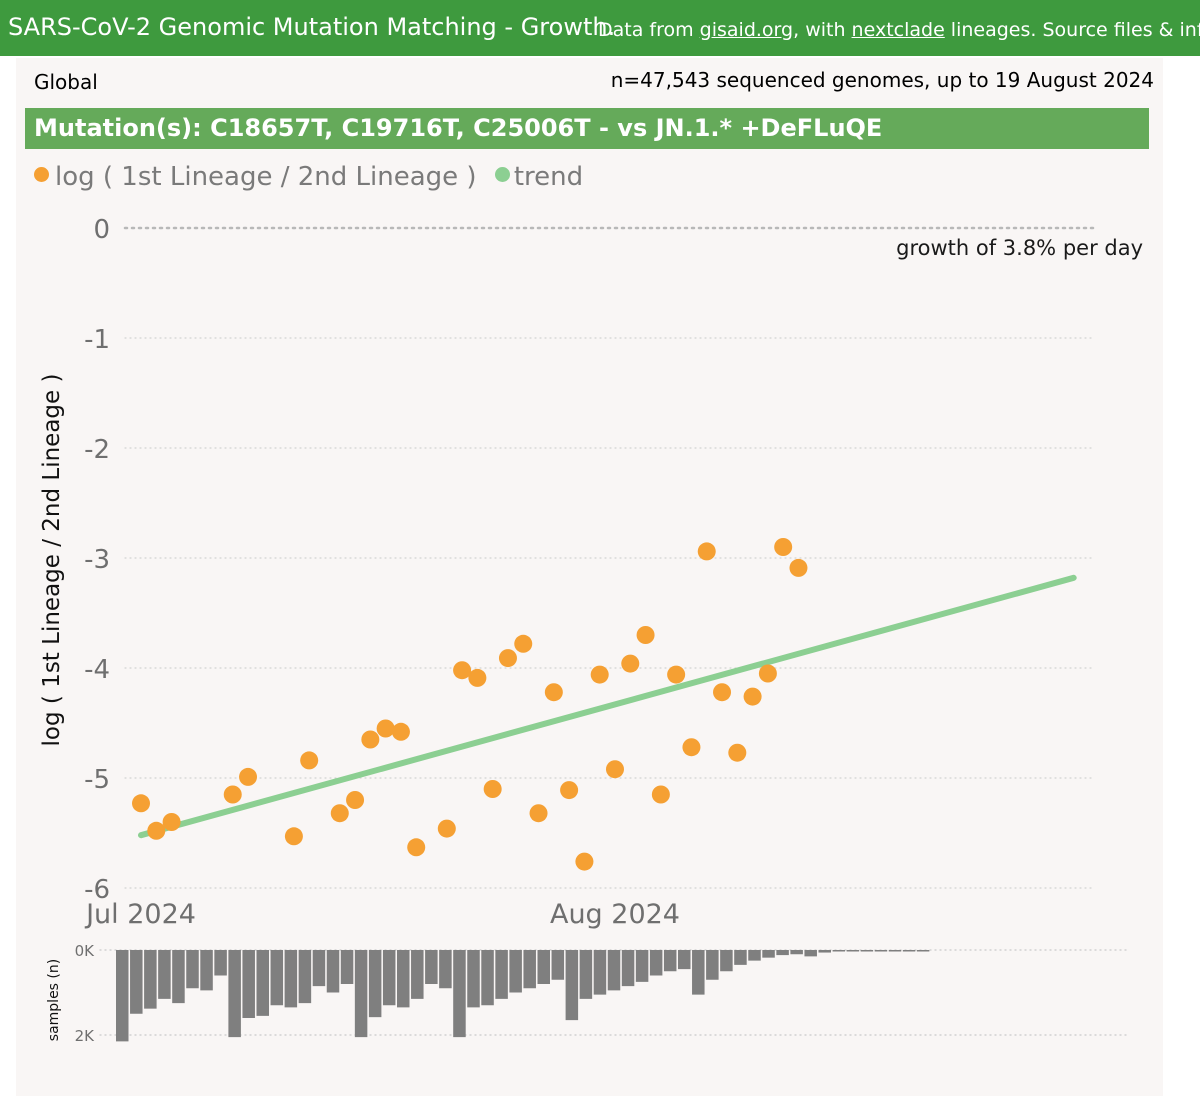 The width and height of the screenshot is (1200, 1096). What do you see at coordinates (1072, 30) in the screenshot?
I see `header-suffix: lineages. Source files & info` at bounding box center [1072, 30].